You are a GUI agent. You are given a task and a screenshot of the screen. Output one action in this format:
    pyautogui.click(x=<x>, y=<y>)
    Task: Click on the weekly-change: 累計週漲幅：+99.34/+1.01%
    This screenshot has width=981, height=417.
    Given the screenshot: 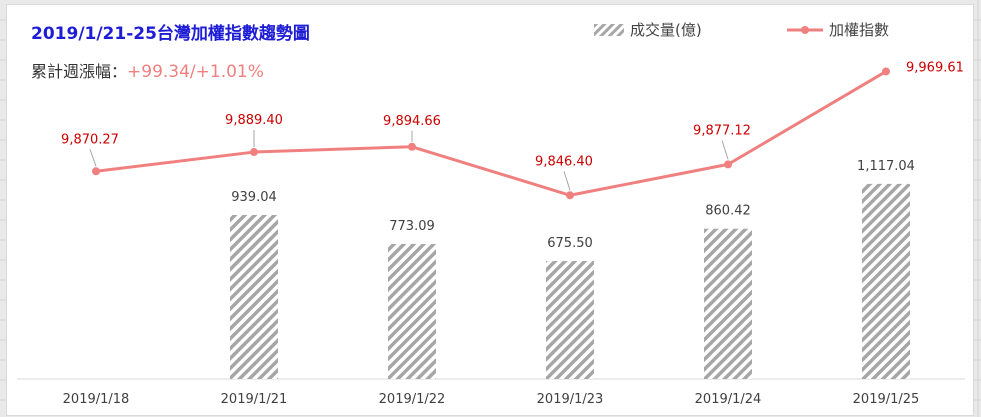 What is the action you would take?
    pyautogui.click(x=147, y=70)
    